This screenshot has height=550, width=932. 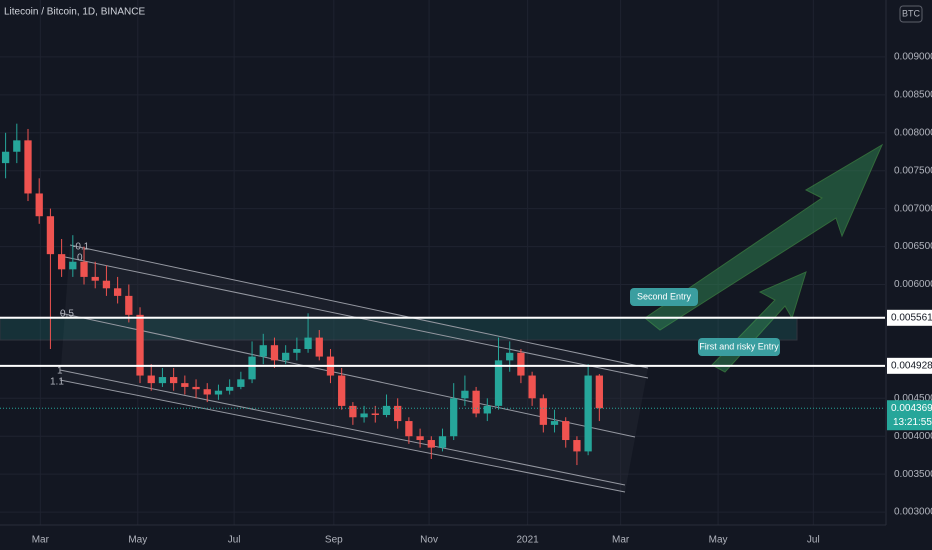 I want to click on level-label: 0.005561, so click(x=911, y=317).